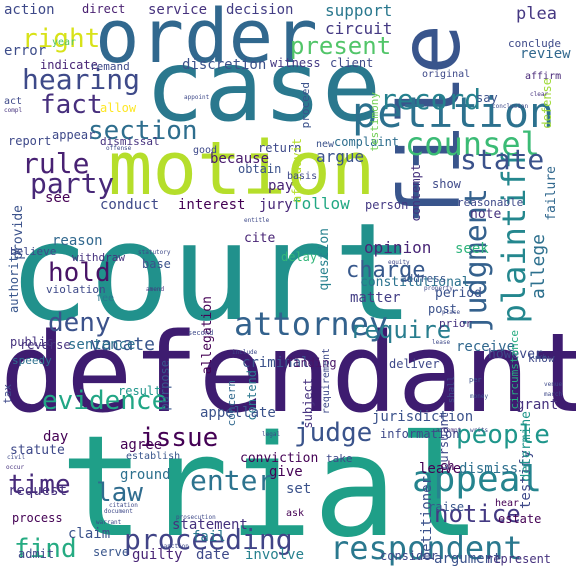 The image size is (576, 576). I want to click on word-circuit: circuit, so click(359, 28).